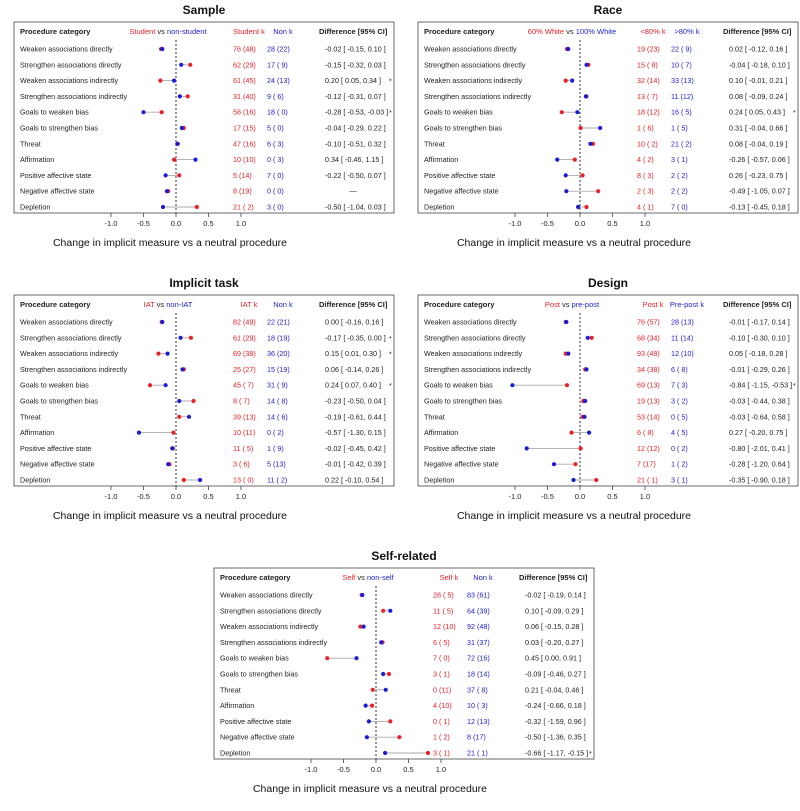  What do you see at coordinates (679, 128) in the screenshot?
I see `group2-k-value: 1 ( 5)` at bounding box center [679, 128].